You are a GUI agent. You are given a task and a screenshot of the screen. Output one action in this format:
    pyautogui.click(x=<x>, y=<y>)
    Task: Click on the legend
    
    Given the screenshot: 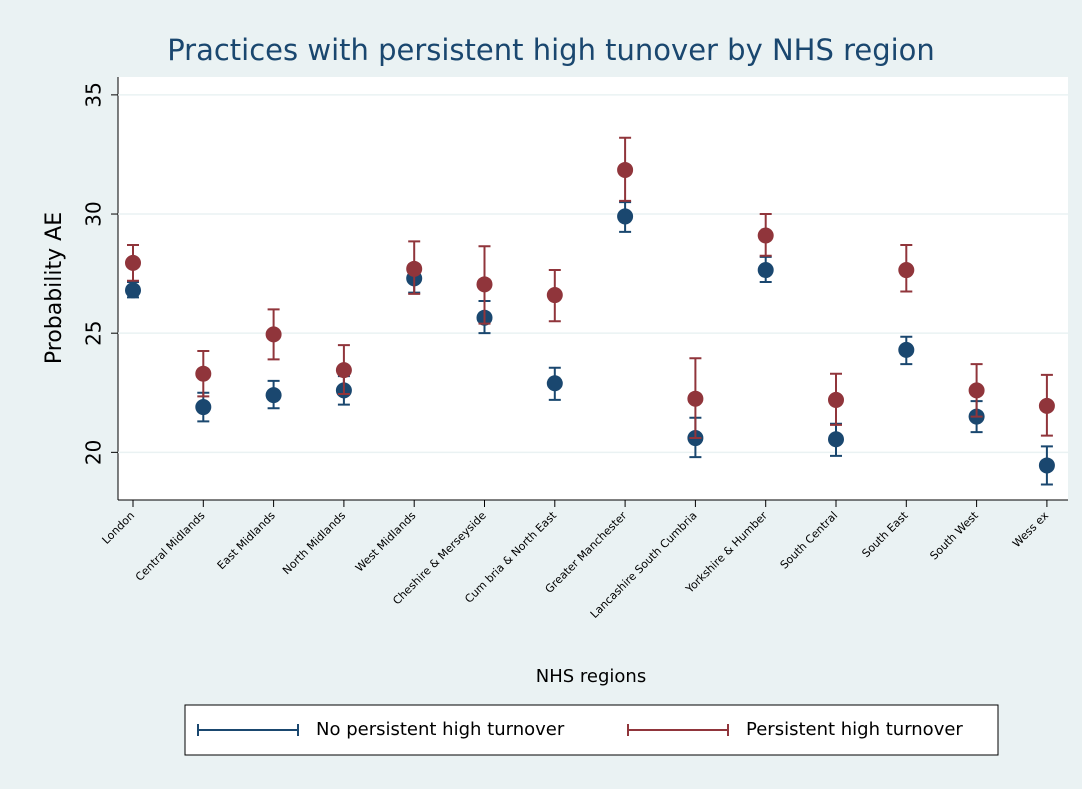 What is the action you would take?
    pyautogui.click(x=591, y=730)
    